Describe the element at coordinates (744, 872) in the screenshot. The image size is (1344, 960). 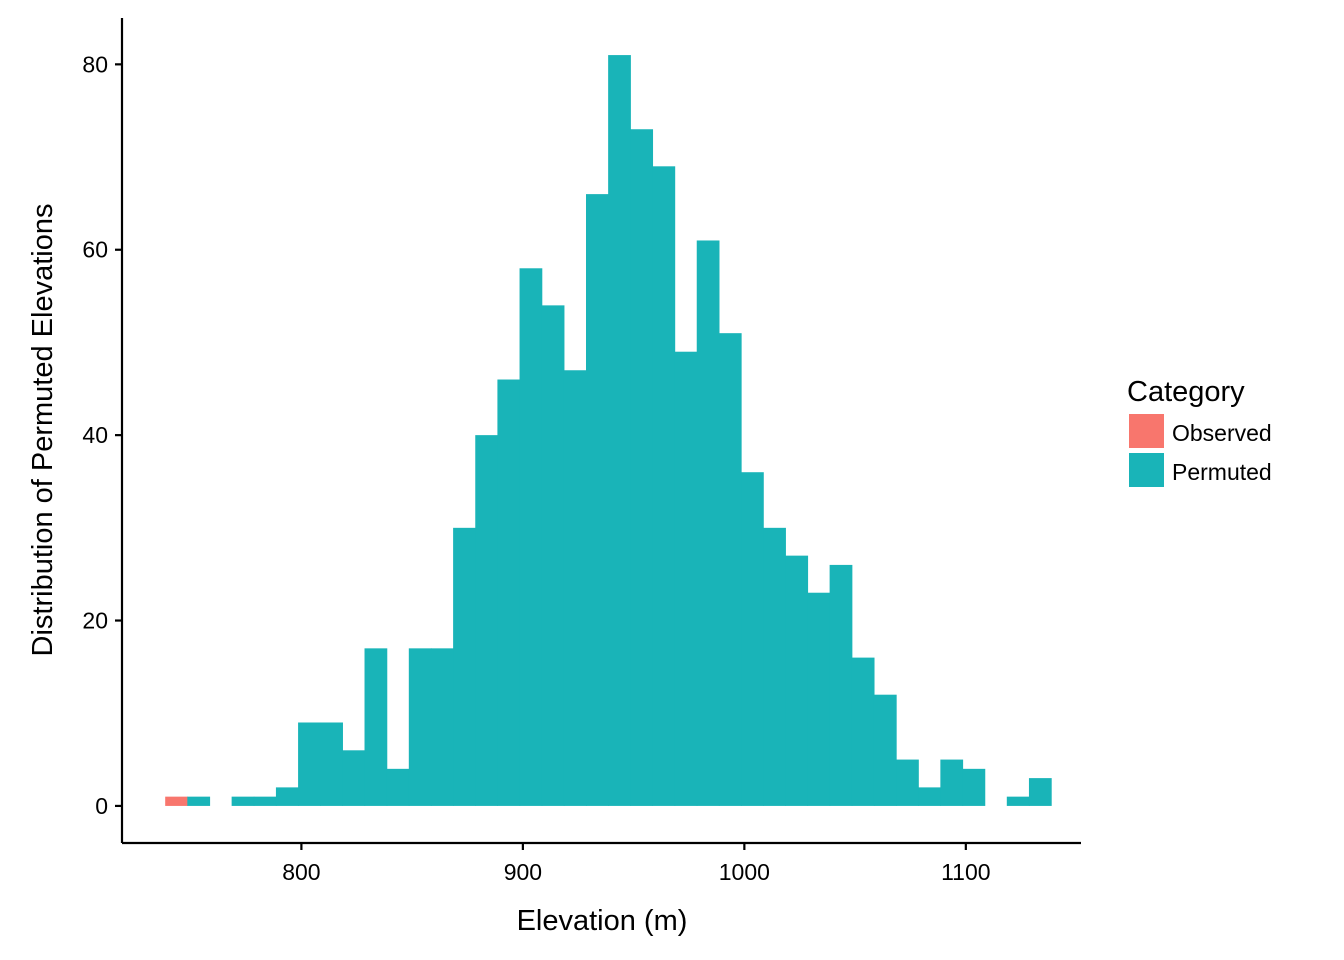
I see `x-tick-label: 1000` at that location.